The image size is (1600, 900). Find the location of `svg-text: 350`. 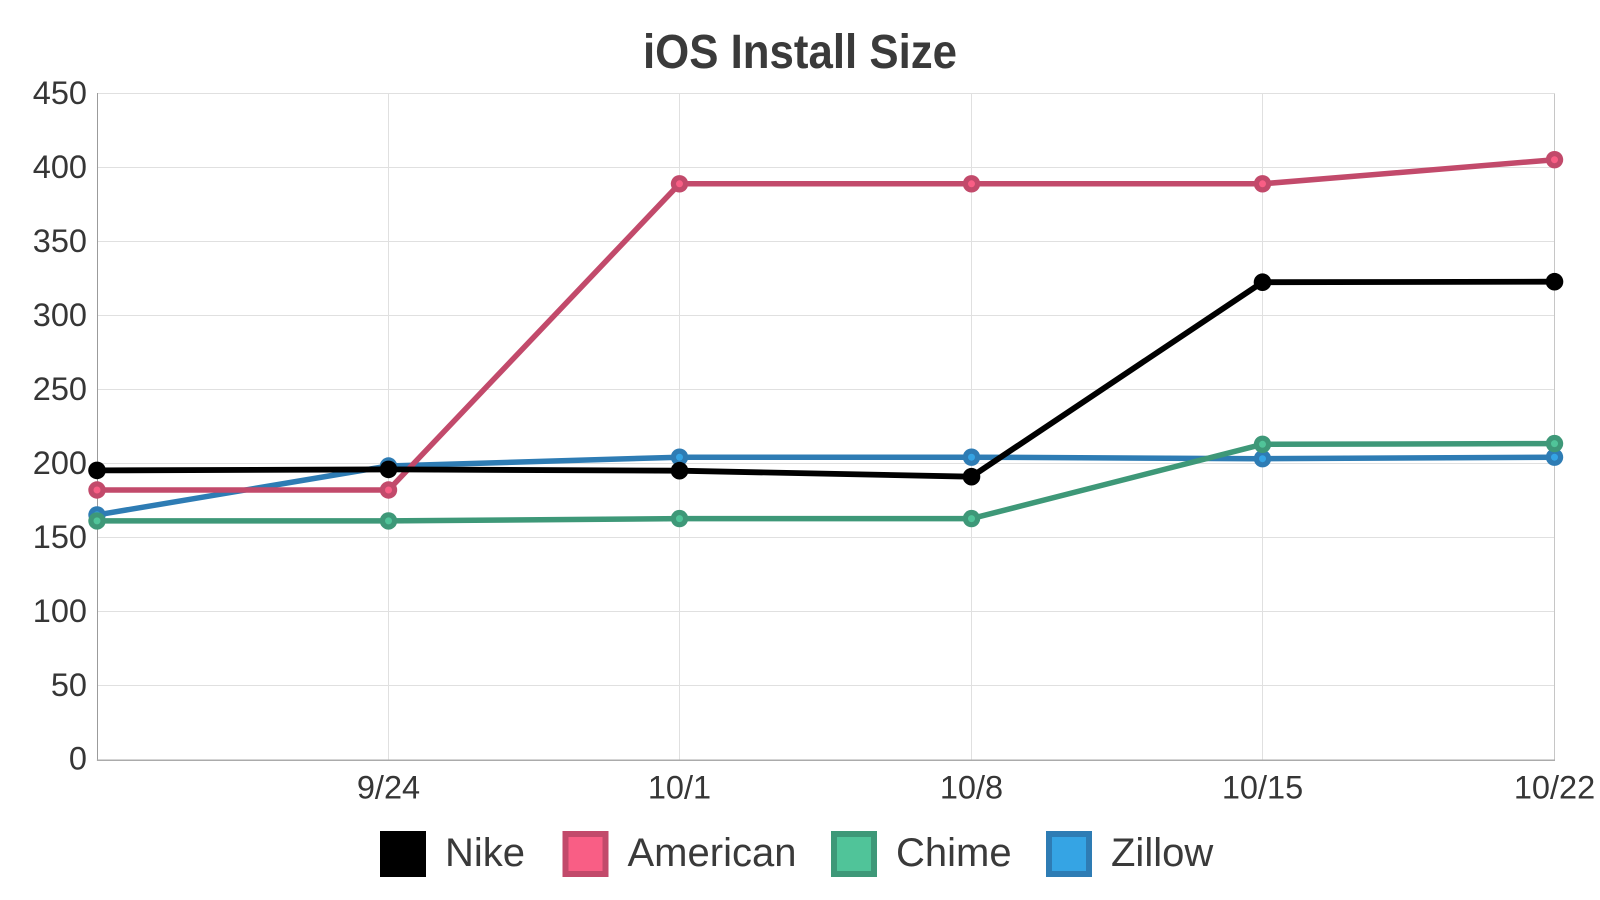

svg-text: 350 is located at coordinates (60, 241).